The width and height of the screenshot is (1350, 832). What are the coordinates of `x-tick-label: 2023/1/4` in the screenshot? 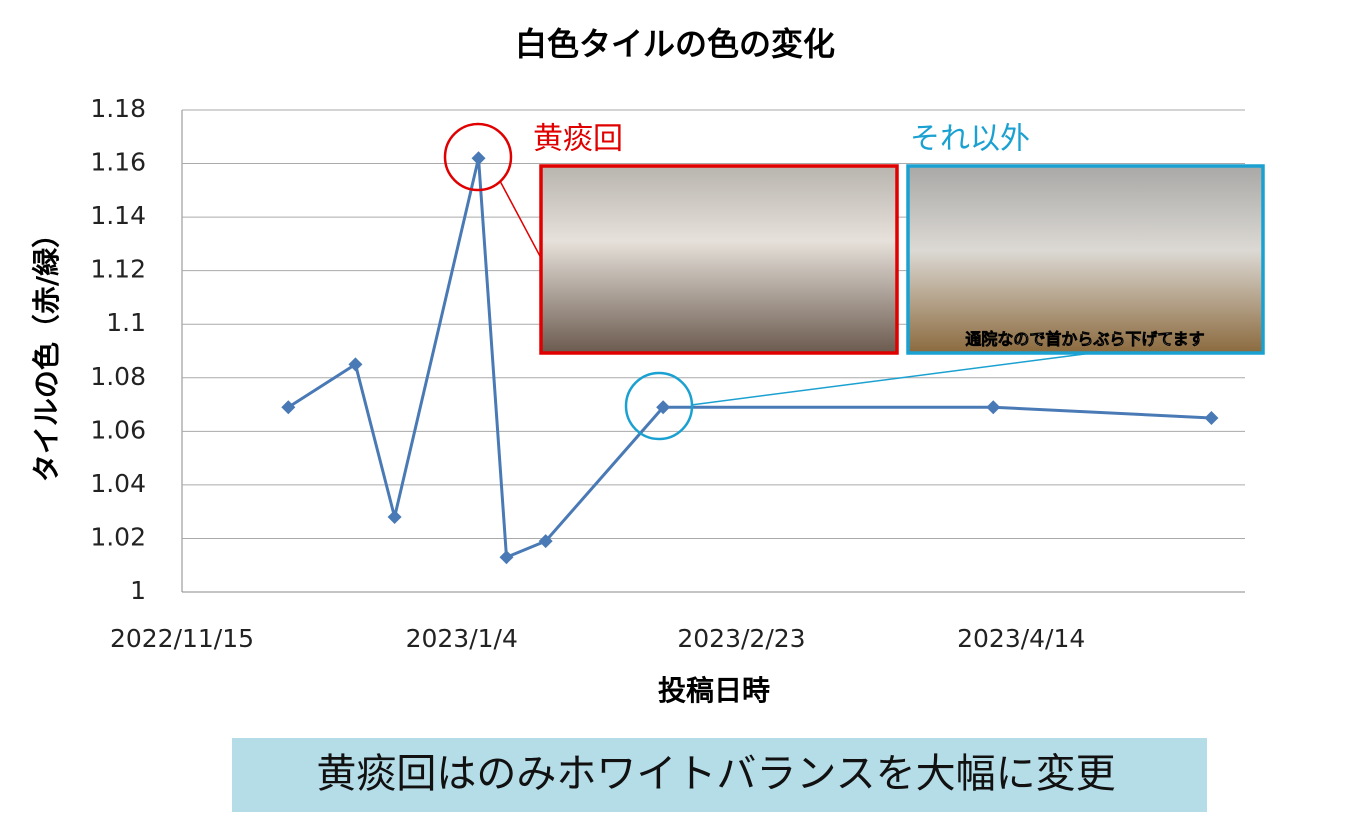 It's located at (462, 638).